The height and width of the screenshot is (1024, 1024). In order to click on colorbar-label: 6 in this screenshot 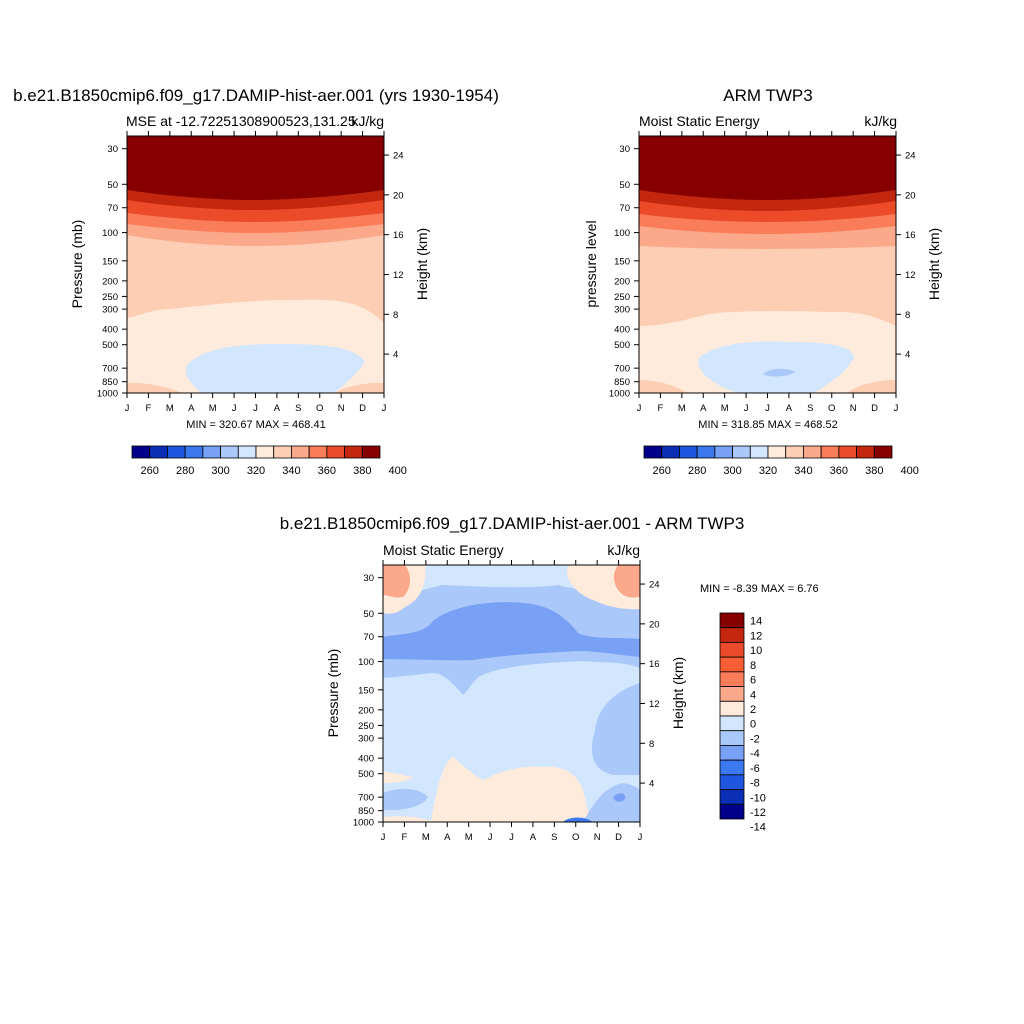, I will do `click(753, 681)`.